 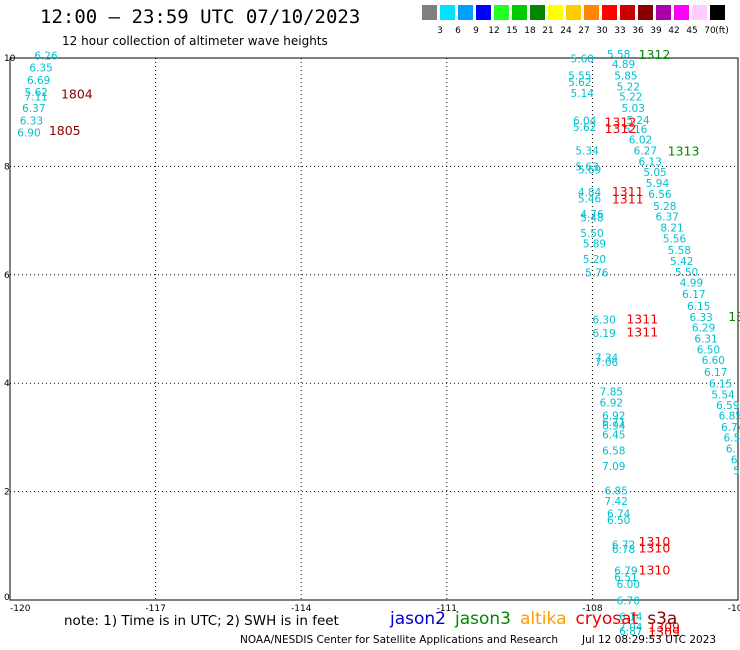 What do you see at coordinates (7, 493) in the screenshot?
I see `lat-tick-label: 2` at bounding box center [7, 493].